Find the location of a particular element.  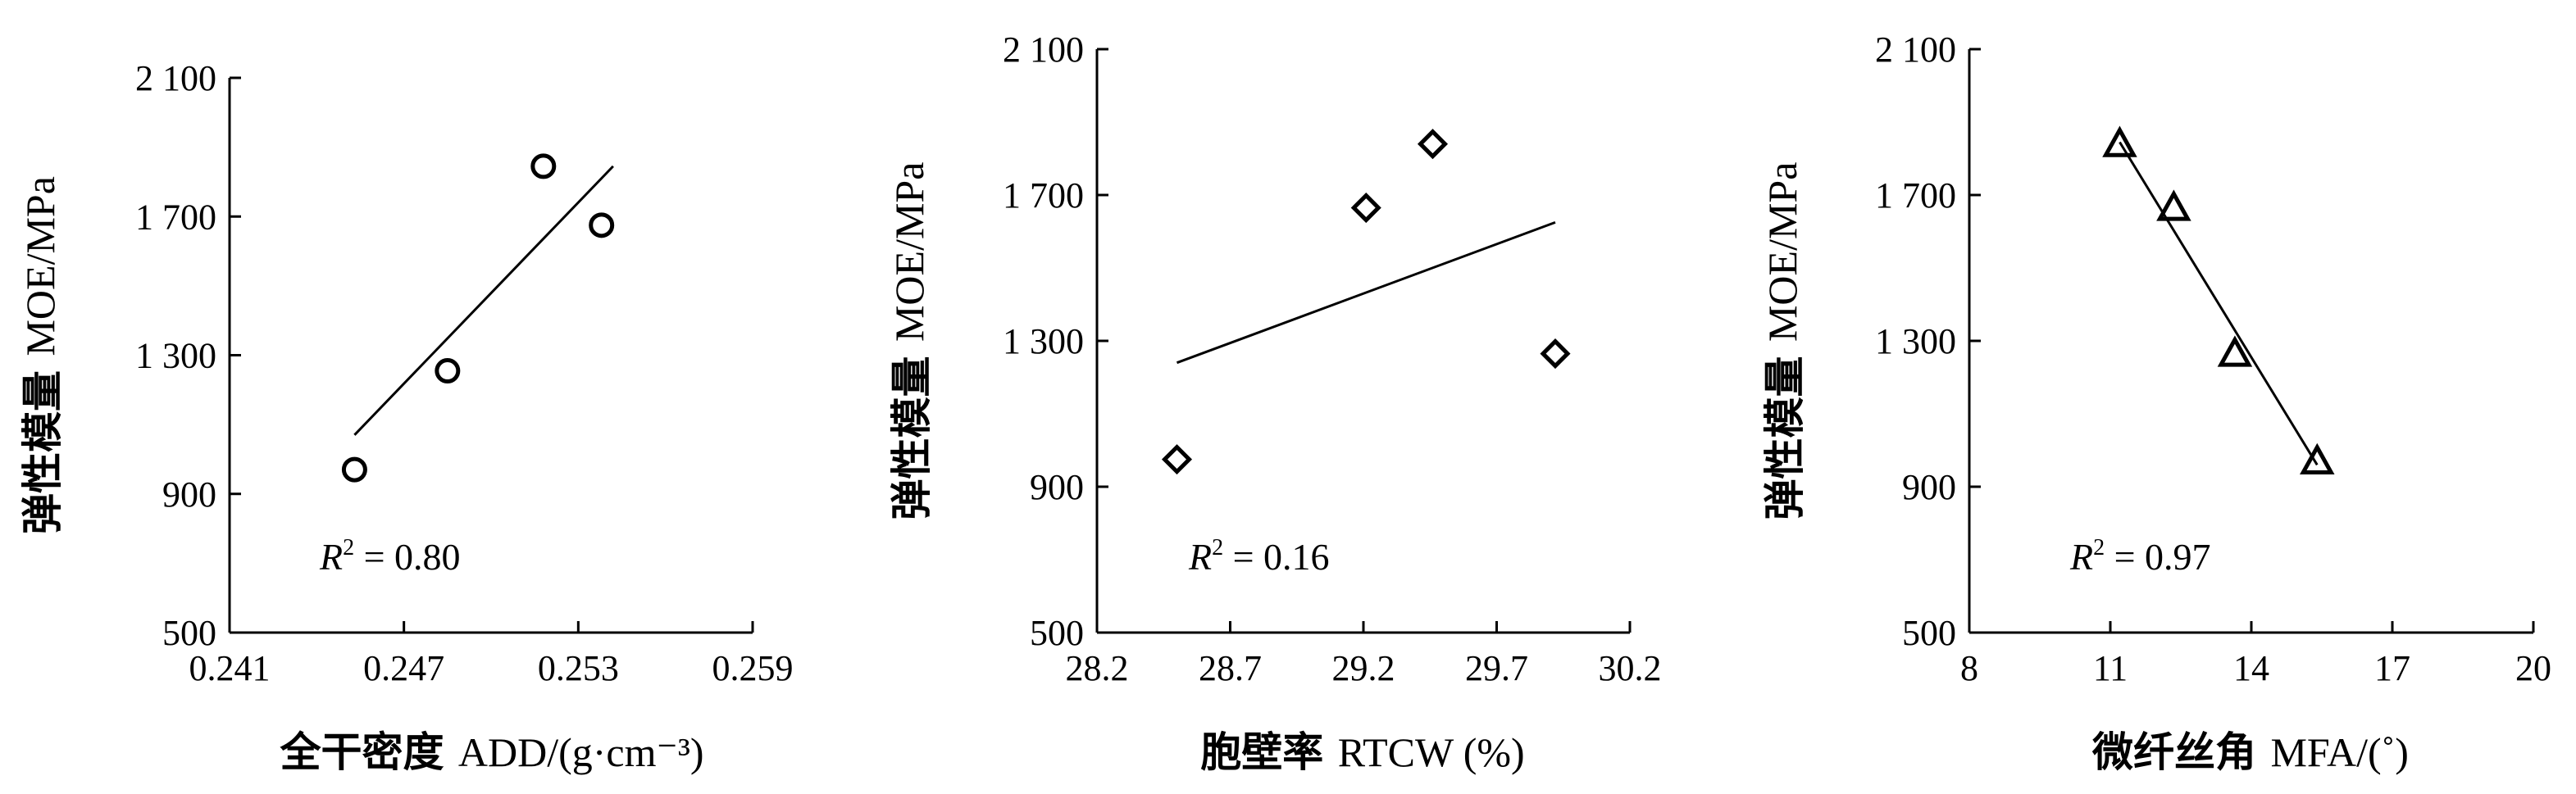

x-axis-title: 胞壁率 RTCW (%) is located at coordinates (1362, 752).